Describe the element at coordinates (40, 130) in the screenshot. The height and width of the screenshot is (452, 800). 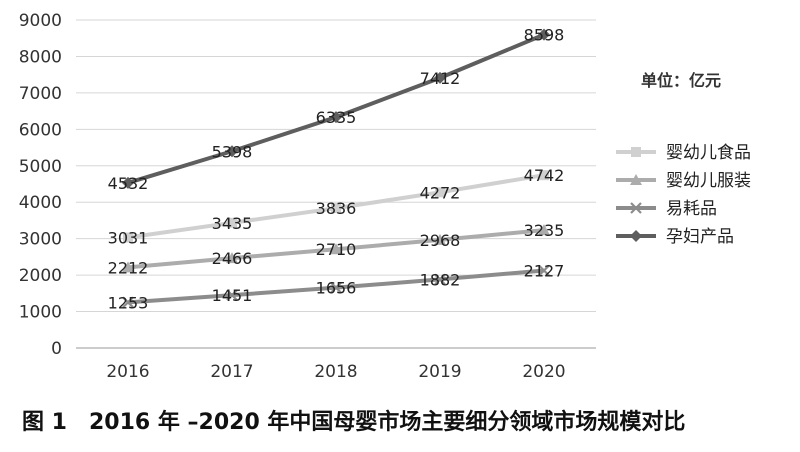
I see `y-tick-label-6000: 6000` at that location.